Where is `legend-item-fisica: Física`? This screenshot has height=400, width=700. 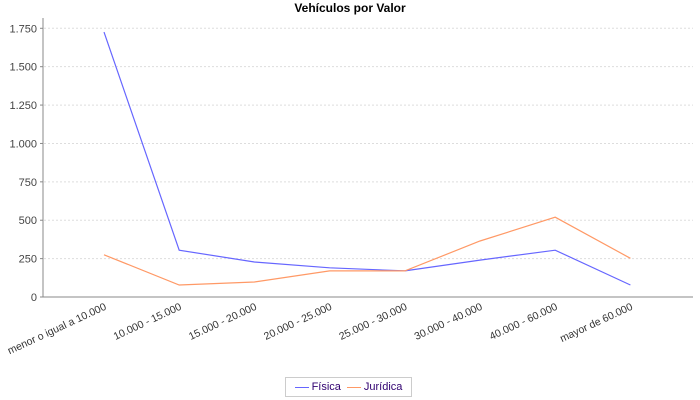 legend-item-fisica: Física is located at coordinates (317, 387).